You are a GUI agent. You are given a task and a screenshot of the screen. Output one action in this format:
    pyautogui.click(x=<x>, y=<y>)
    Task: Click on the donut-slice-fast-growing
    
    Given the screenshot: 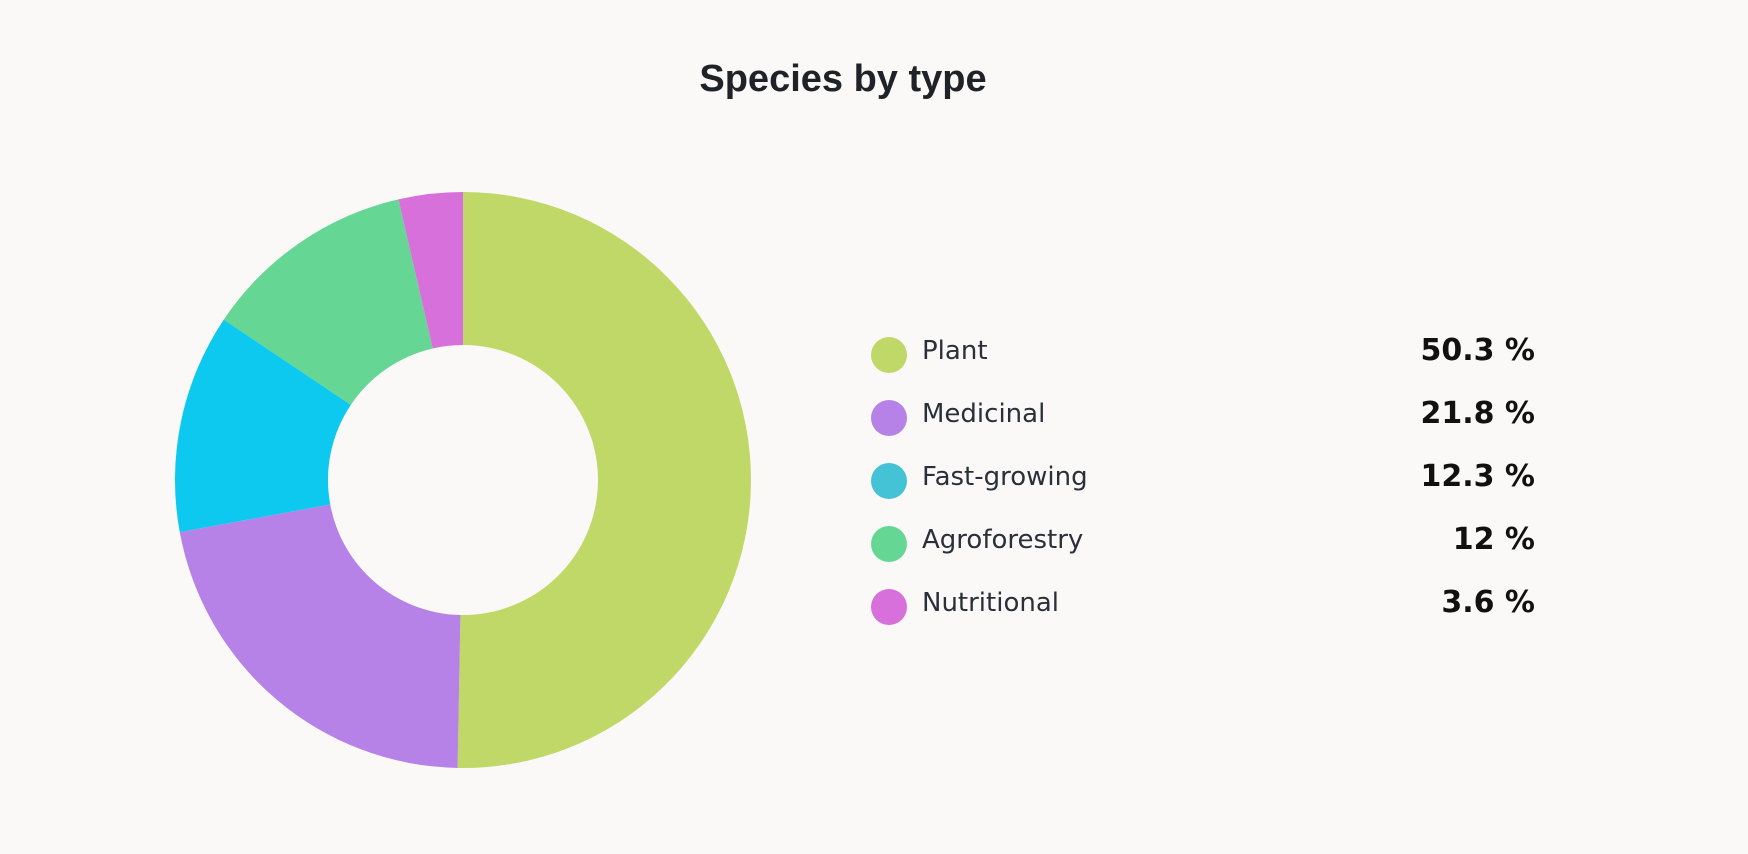 What is the action you would take?
    pyautogui.click(x=262, y=426)
    